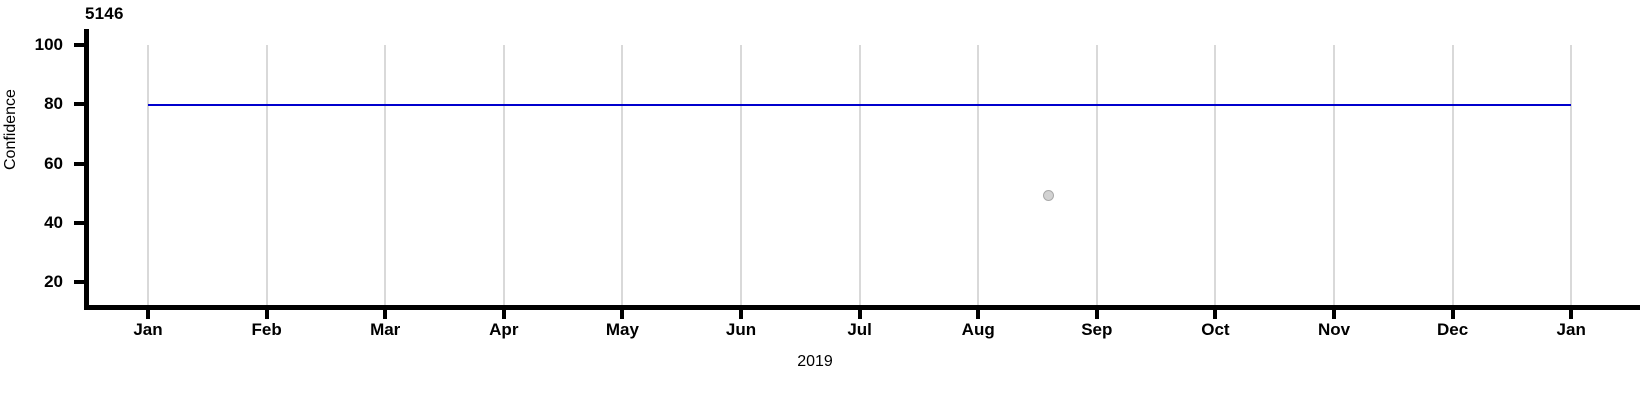  What do you see at coordinates (53, 222) in the screenshot?
I see `y-axis-tick-label: 40` at bounding box center [53, 222].